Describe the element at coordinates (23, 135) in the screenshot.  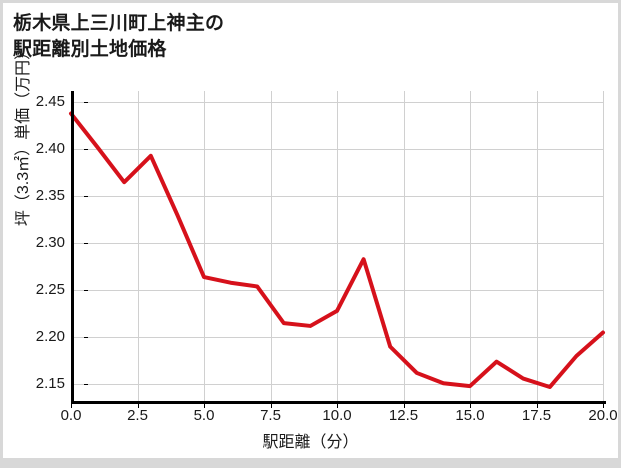
I see `y-axis-label: 坪（3.3㎡）単価（万円）` at that location.